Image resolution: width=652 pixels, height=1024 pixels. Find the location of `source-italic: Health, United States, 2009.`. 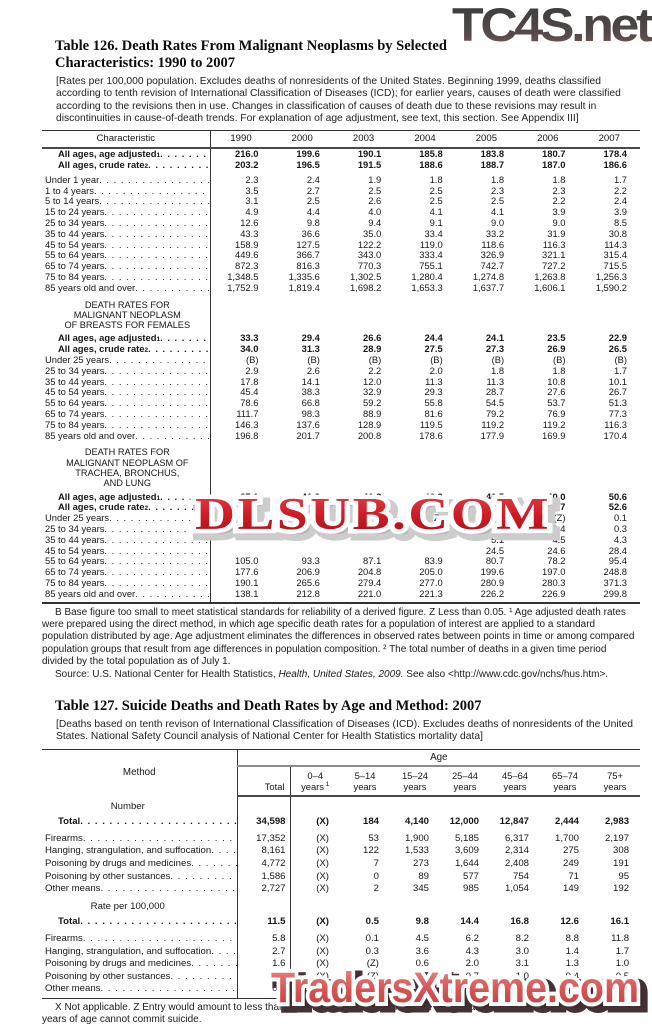

source-italic: Health, United States, 2009. is located at coordinates (341, 674).